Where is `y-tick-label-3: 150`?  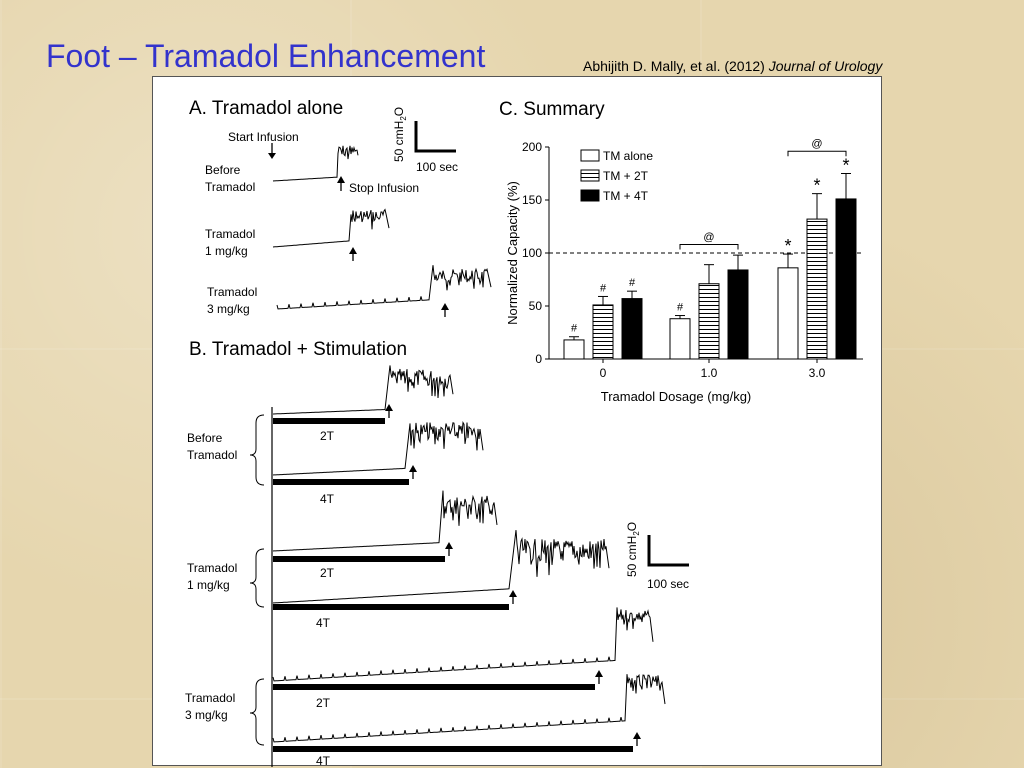 y-tick-label-3: 150 is located at coordinates (532, 200).